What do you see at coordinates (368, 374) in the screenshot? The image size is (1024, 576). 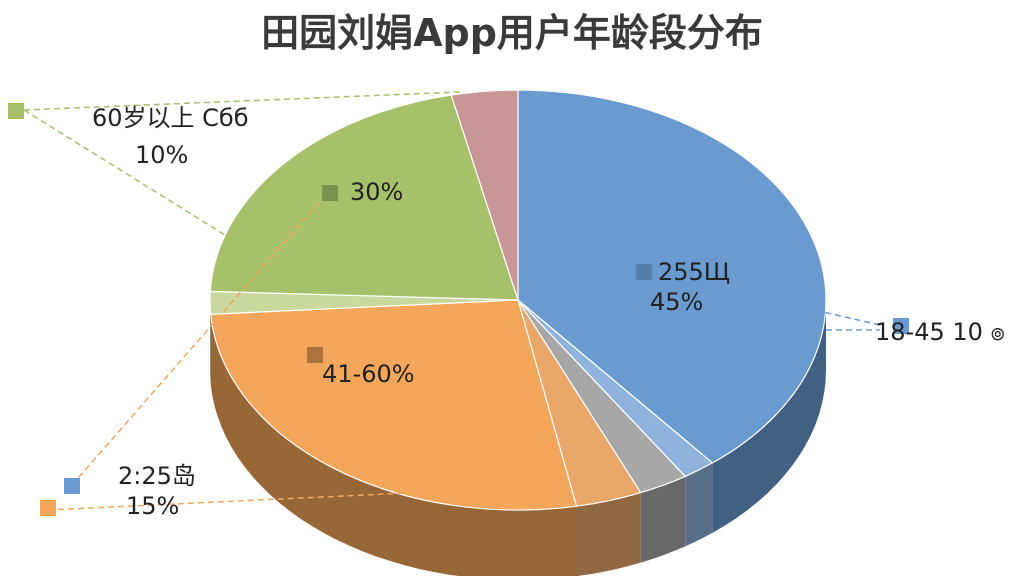 I see `slice-label-4: 41-60%` at bounding box center [368, 374].